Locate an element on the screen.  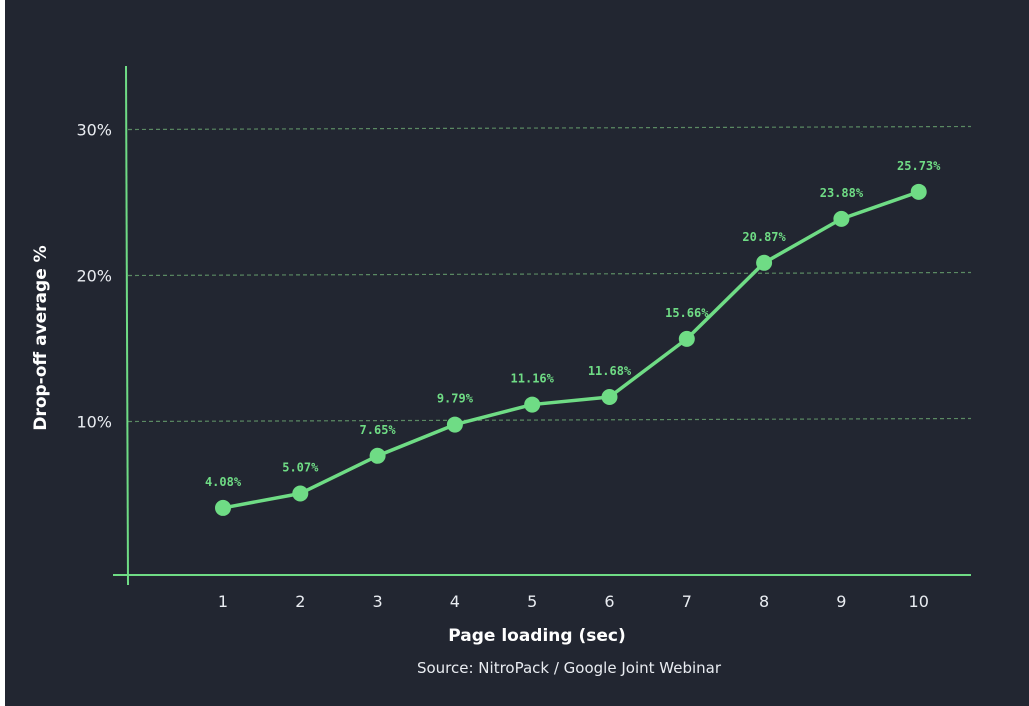
data-label: 25.73% is located at coordinates (919, 166).